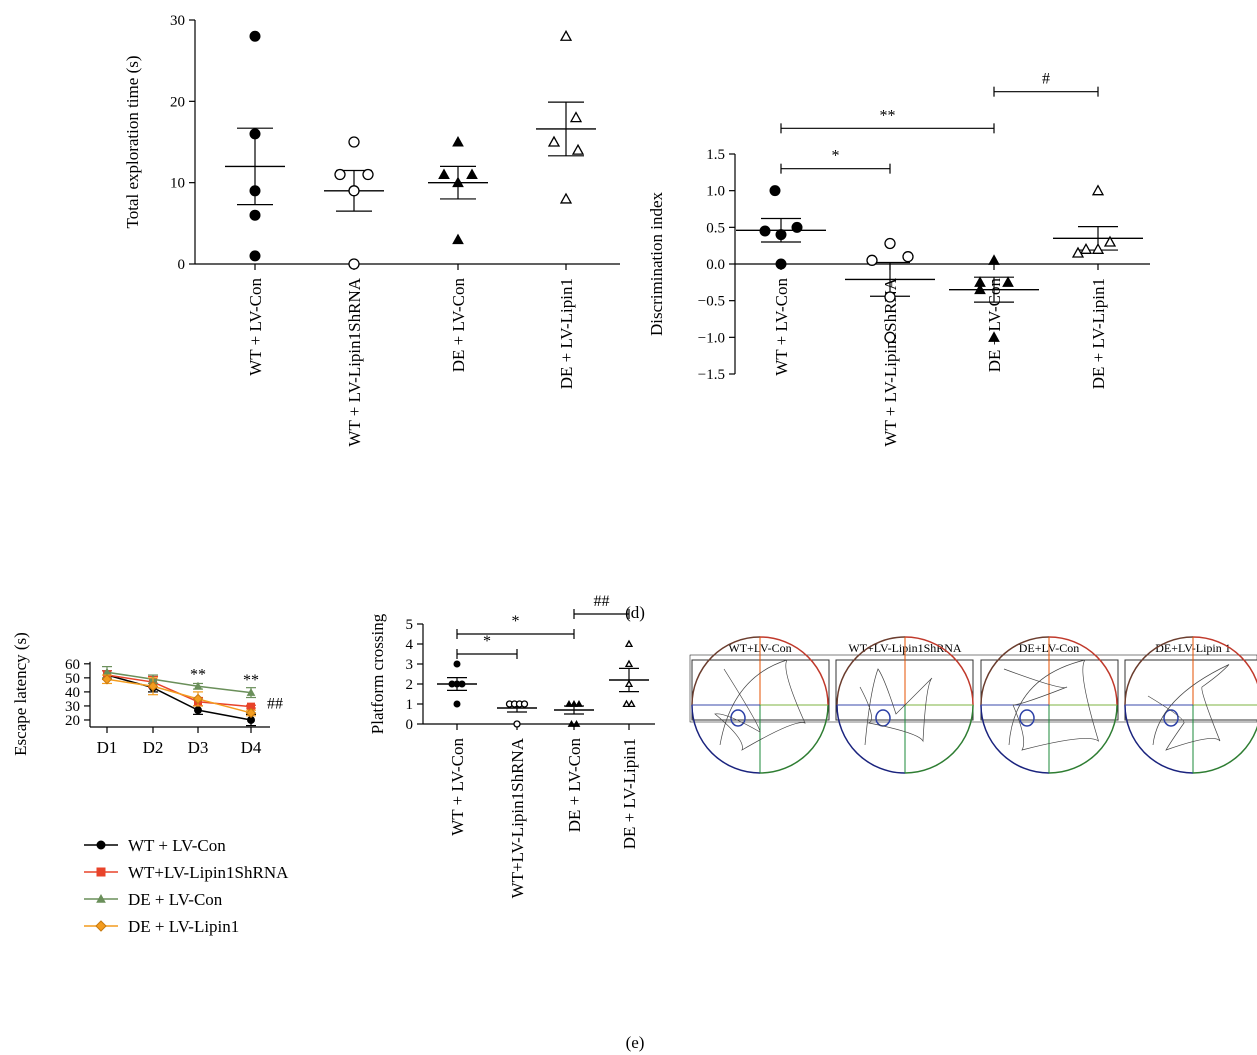  What do you see at coordinates (715, 228) in the screenshot?
I see `y-tick-label: 0.5` at bounding box center [715, 228].